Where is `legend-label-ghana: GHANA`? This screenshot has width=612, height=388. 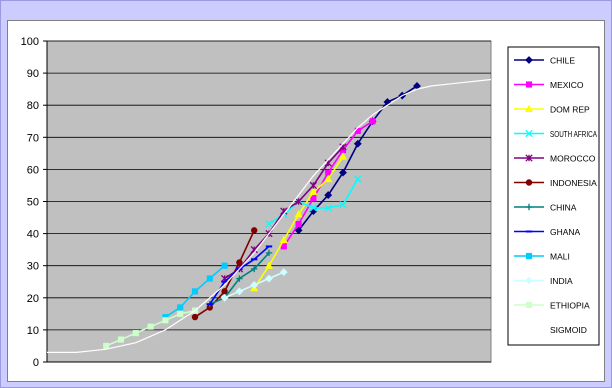 legend-label-ghana: GHANA is located at coordinates (565, 232).